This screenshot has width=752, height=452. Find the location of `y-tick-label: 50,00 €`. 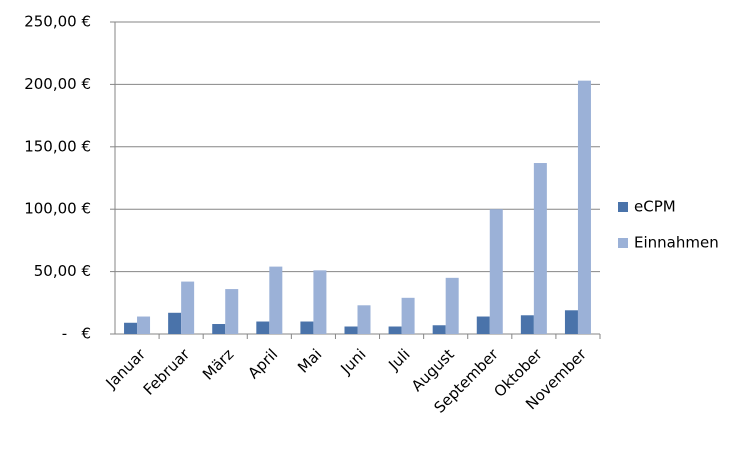

y-tick-label: 50,00 € is located at coordinates (62, 271).